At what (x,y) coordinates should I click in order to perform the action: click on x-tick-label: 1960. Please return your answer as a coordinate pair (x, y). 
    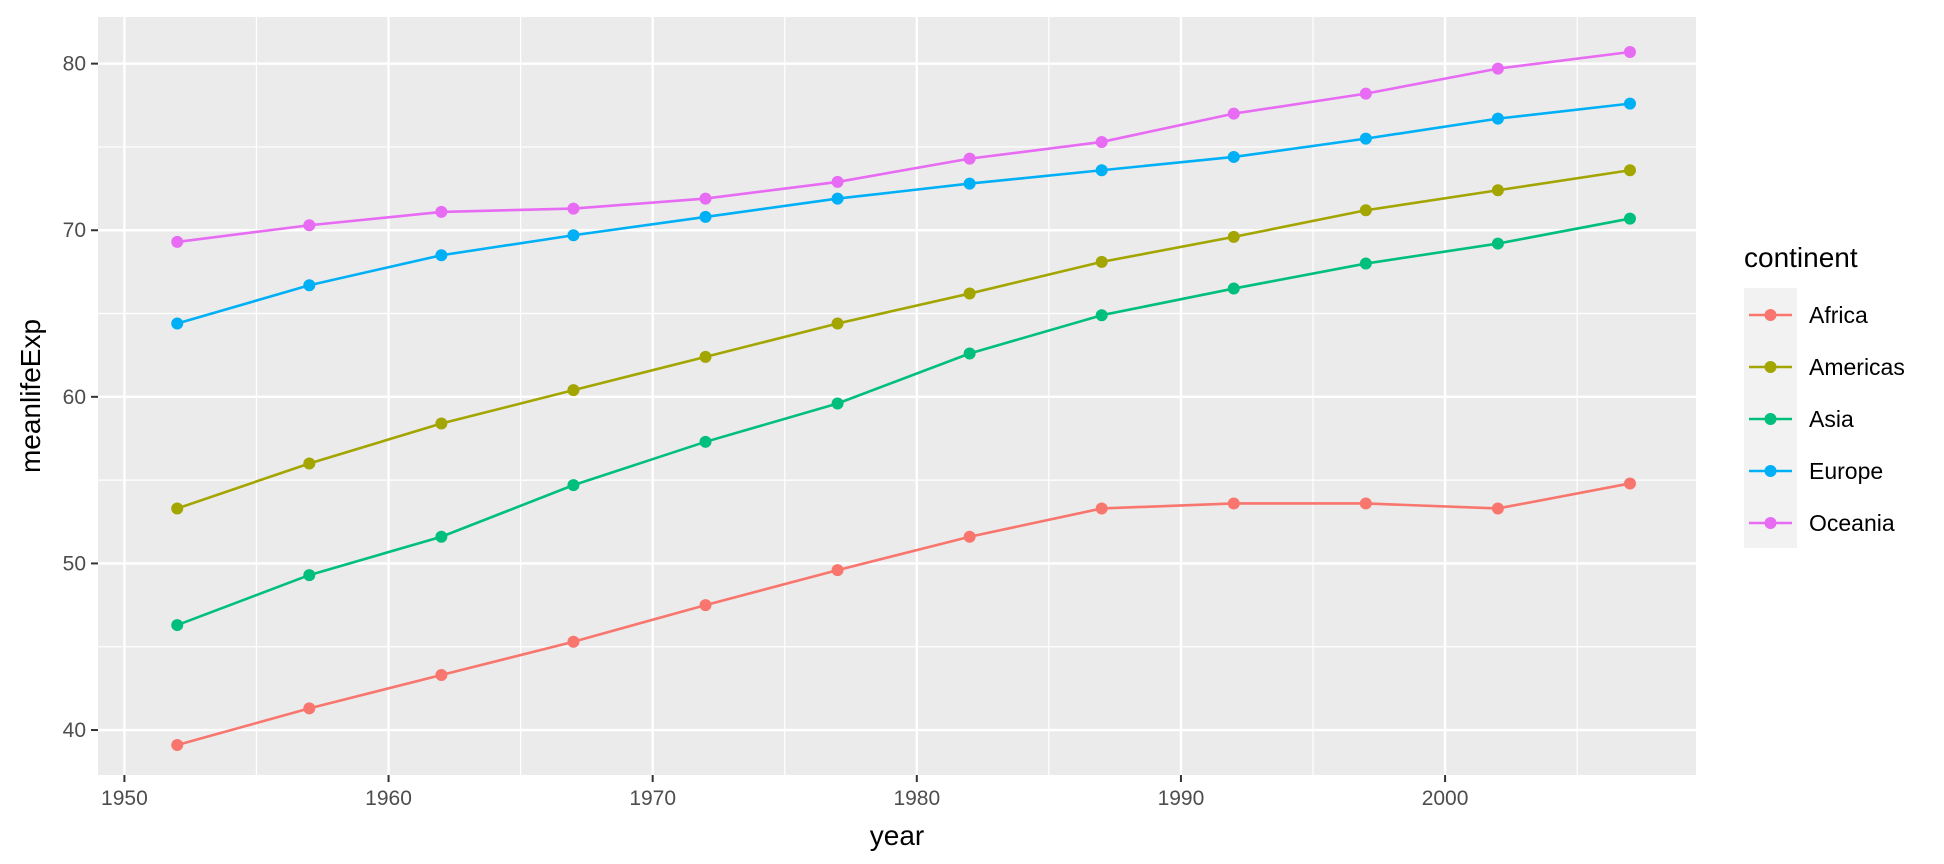
    Looking at the image, I should click on (388, 798).